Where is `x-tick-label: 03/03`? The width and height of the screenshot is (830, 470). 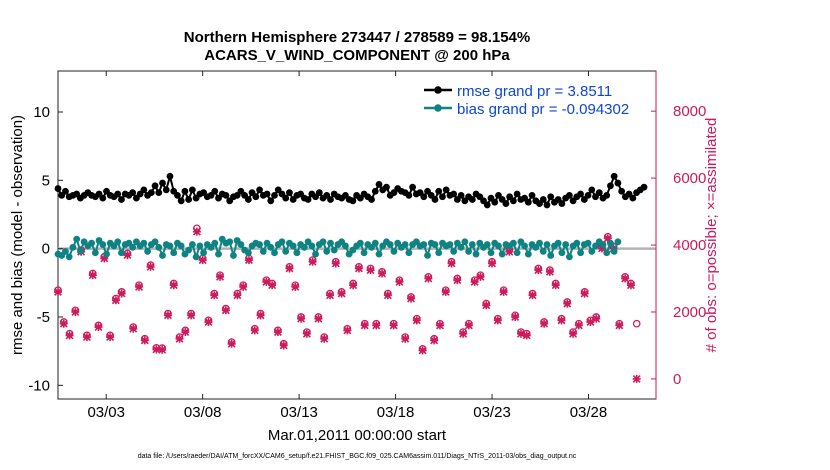
x-tick-label: 03/03 is located at coordinates (106, 412).